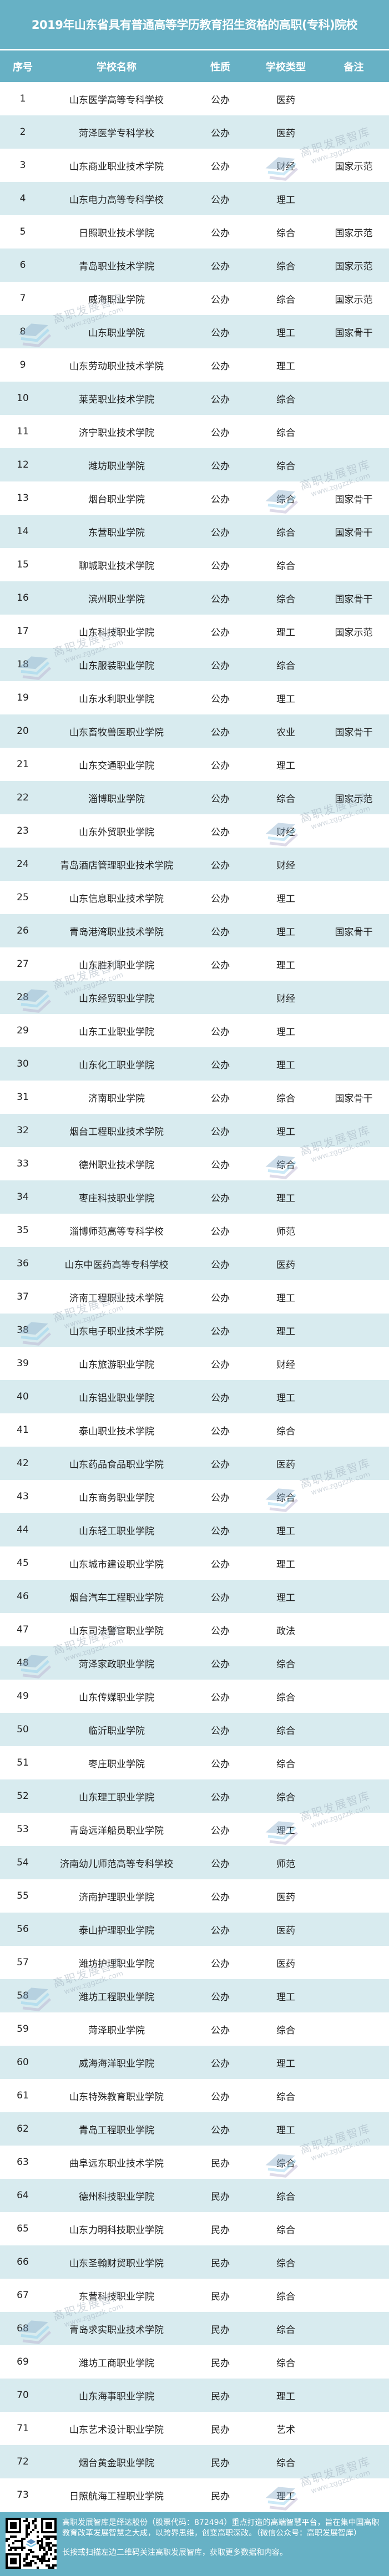  Describe the element at coordinates (23, 1995) in the screenshot. I see `cell-seq: 58` at that location.